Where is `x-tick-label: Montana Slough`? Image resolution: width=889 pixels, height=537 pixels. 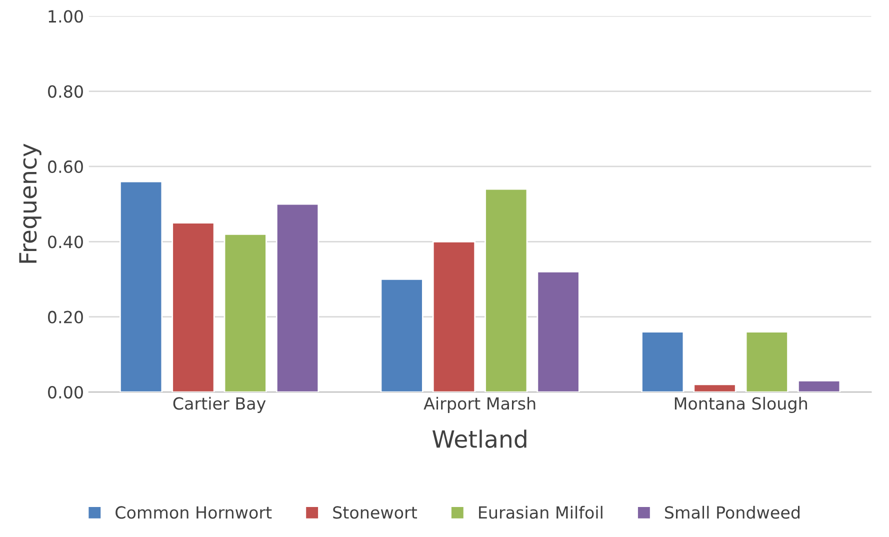 x-tick-label: Montana Slough is located at coordinates (740, 404).